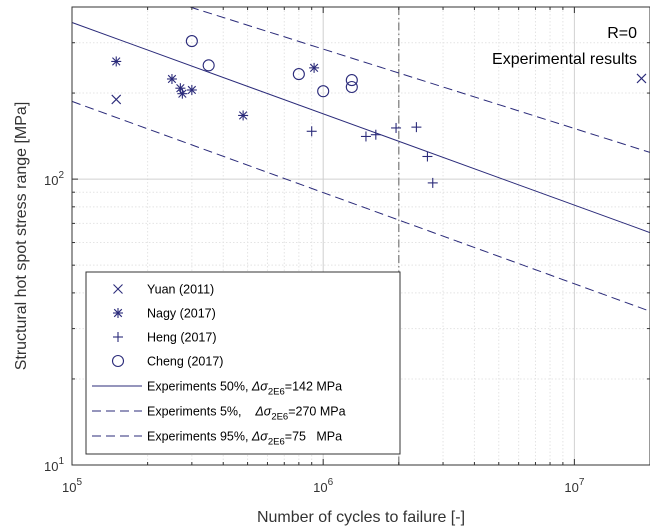 This screenshot has width=650, height=530. What do you see at coordinates (118, 313) in the screenshot?
I see `legend-marker-asterisk` at bounding box center [118, 313].